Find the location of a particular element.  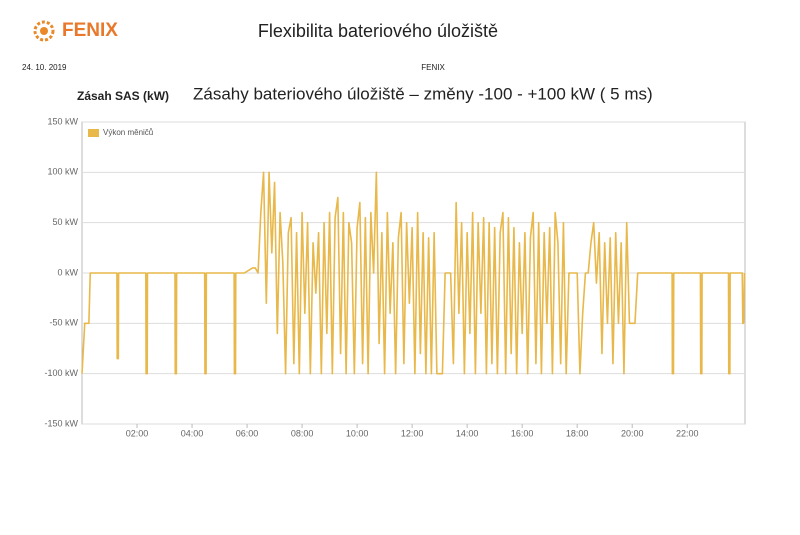

x-tick-label: 18:00 is located at coordinates (577, 433).